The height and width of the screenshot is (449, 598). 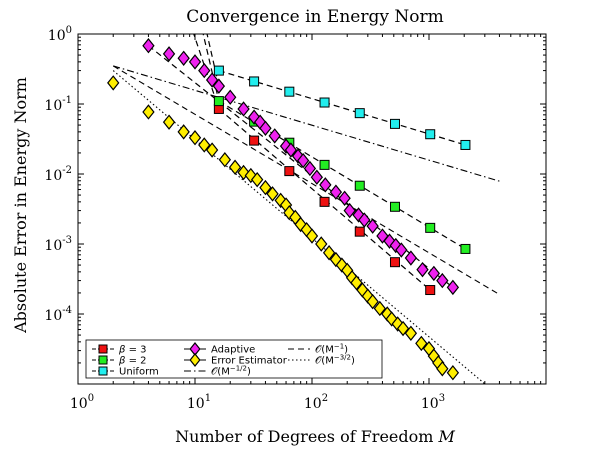 What do you see at coordinates (442, 398) in the screenshot?
I see `x-tick-label-exponent: 3` at bounding box center [442, 398].